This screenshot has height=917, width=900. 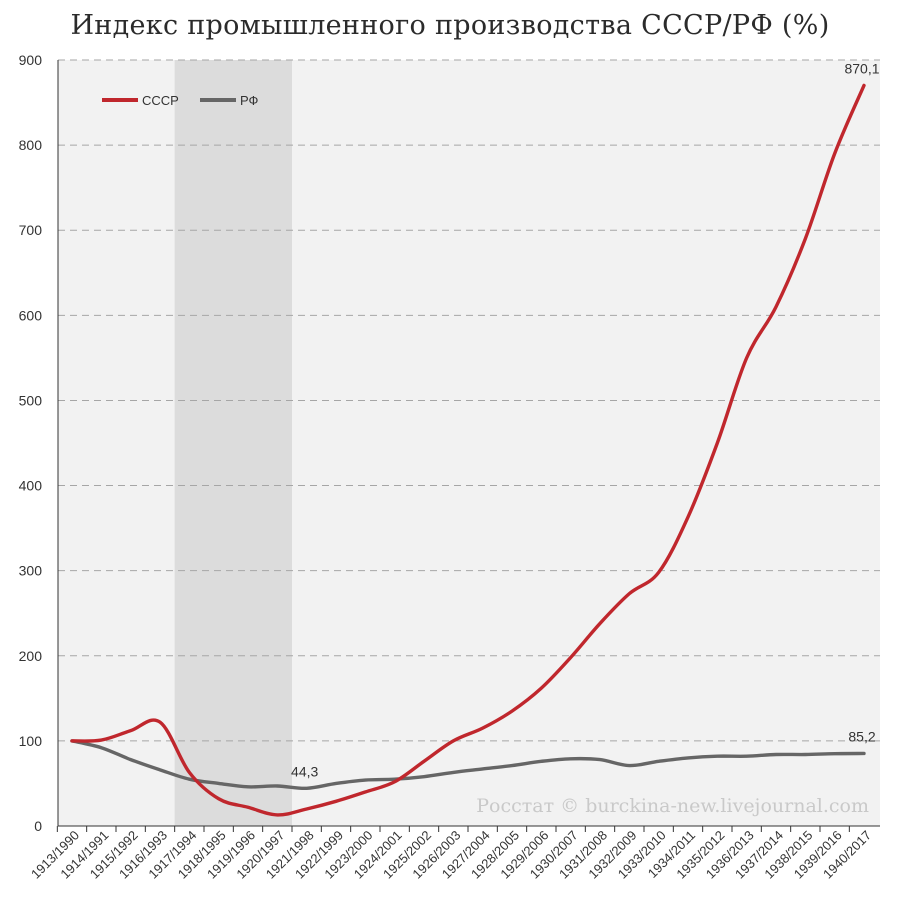 I want to click on shaded-period, so click(x=233, y=443).